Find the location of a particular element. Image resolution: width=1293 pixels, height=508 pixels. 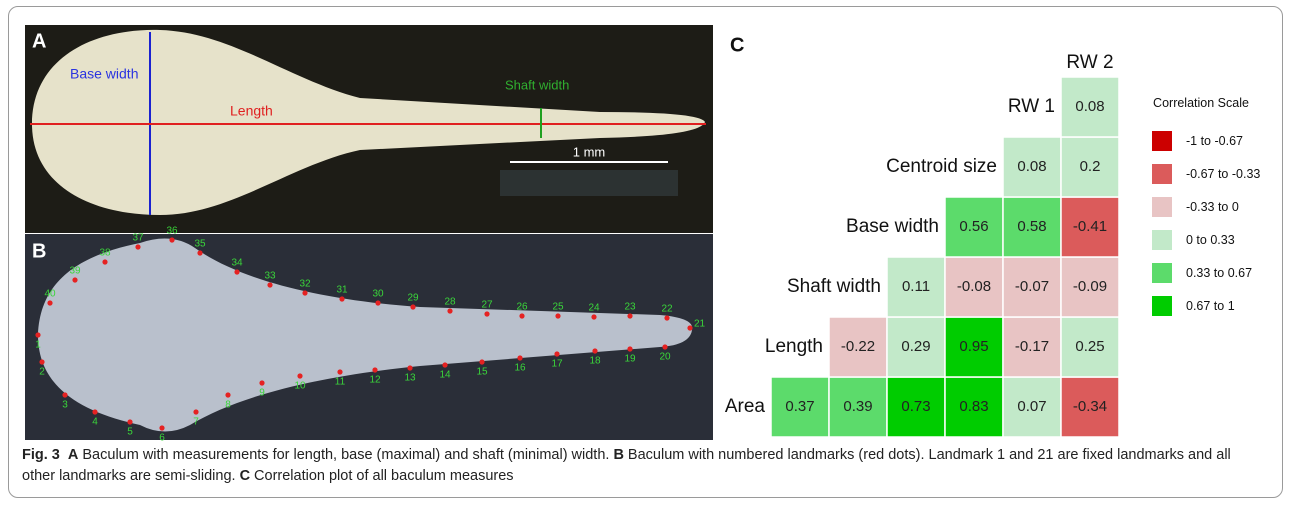

landmark-label: 27 is located at coordinates (487, 305).